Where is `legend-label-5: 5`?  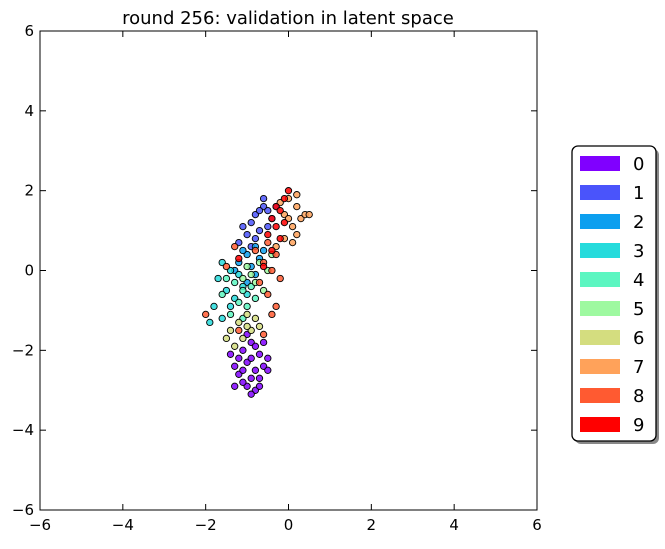 legend-label-5: 5 is located at coordinates (638, 309).